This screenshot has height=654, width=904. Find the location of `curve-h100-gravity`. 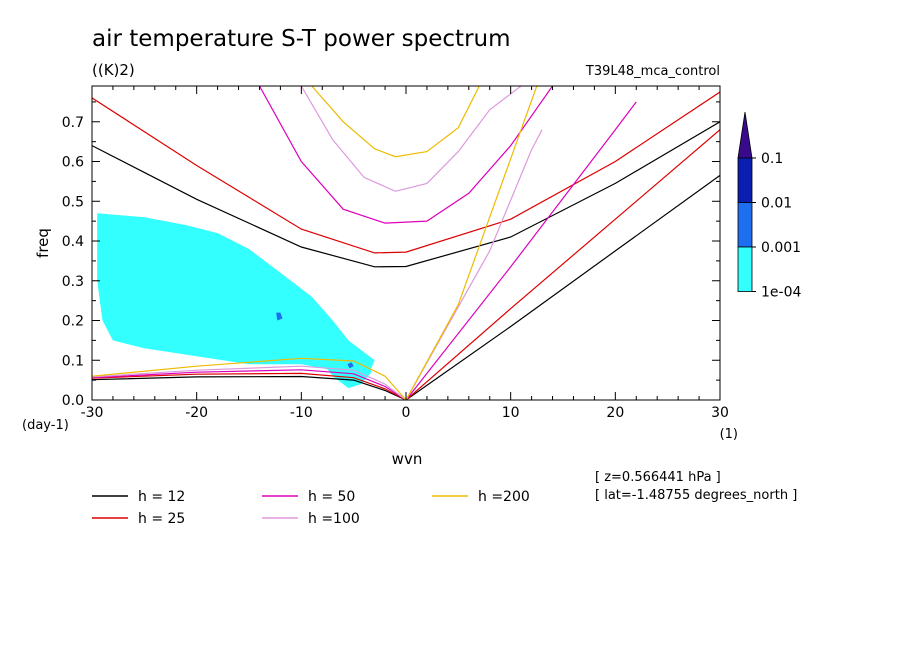

curve-h100-gravity is located at coordinates (411, 139).